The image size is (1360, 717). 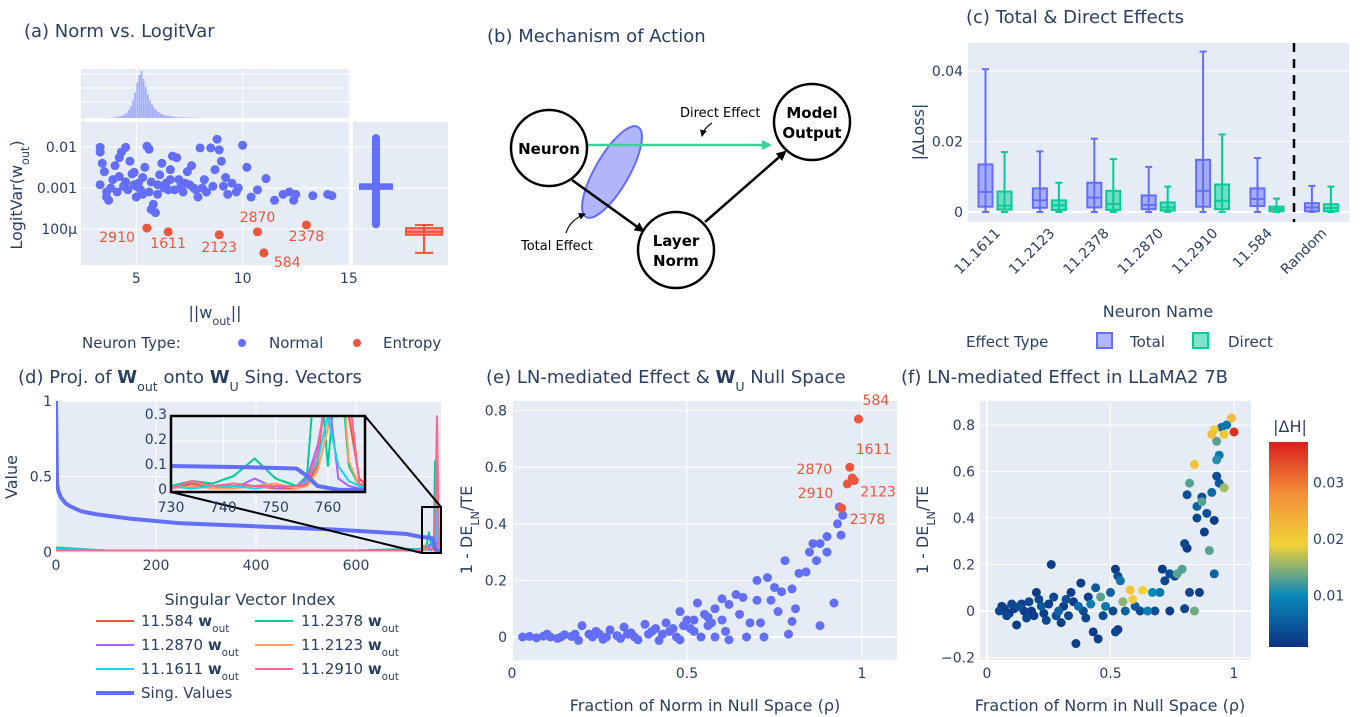 I want to click on y-axis-title: 1 - DELN/TE, so click(x=469, y=530).